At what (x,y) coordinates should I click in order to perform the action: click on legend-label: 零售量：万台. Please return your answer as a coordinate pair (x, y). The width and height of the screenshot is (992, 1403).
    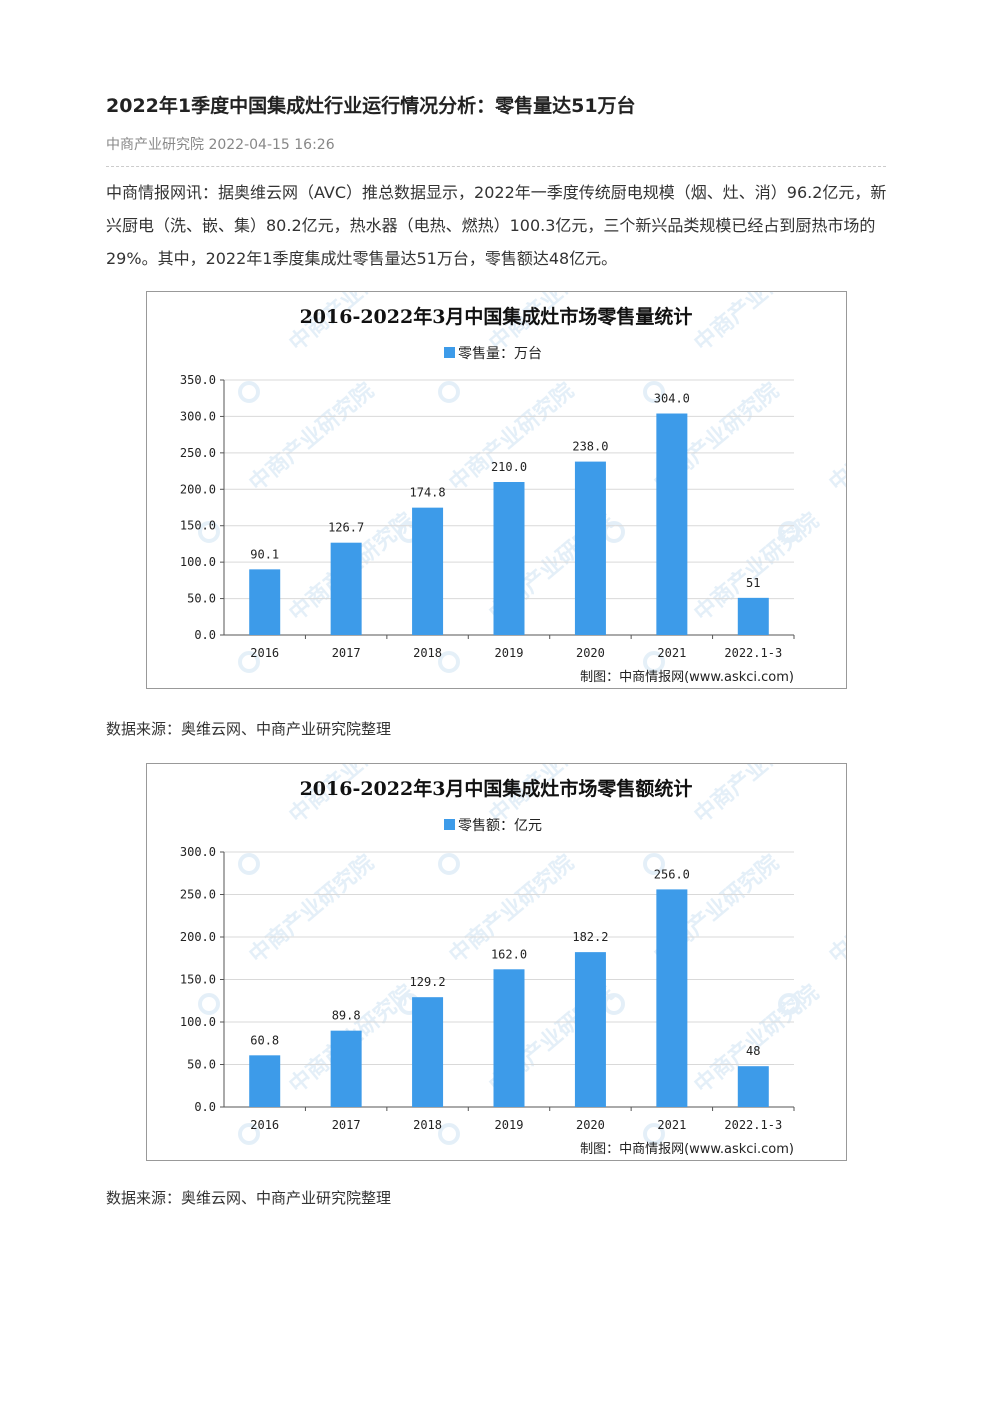
    Looking at the image, I should click on (500, 354).